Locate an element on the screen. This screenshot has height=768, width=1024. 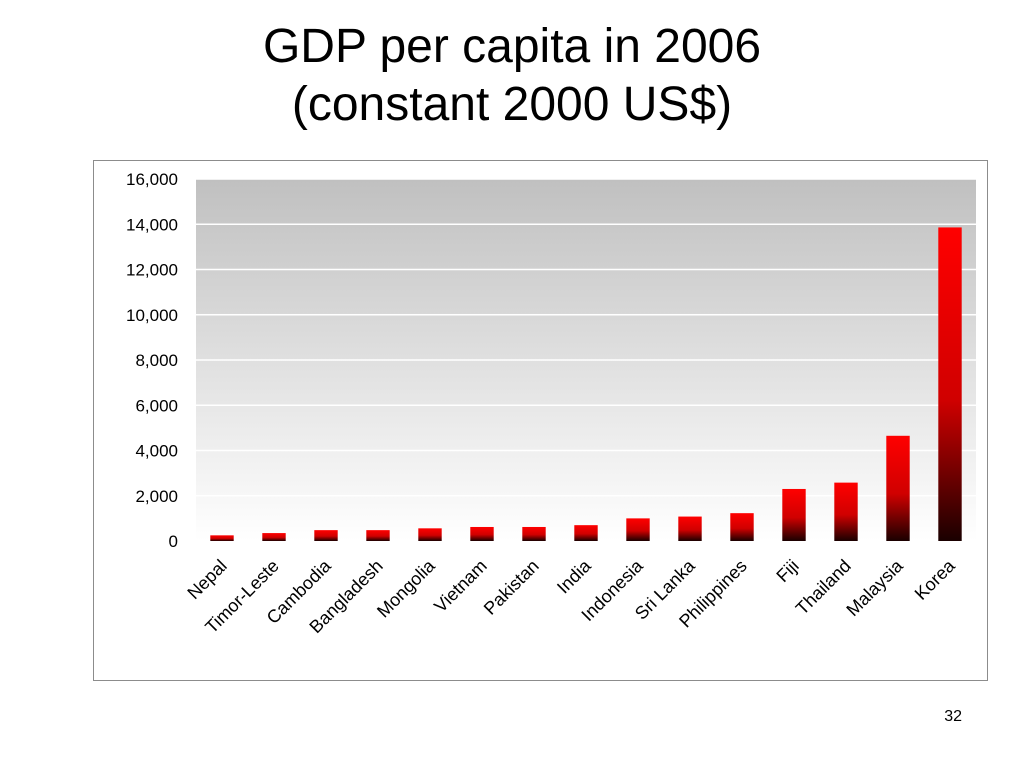
bar-sri-lanka is located at coordinates (690, 528).